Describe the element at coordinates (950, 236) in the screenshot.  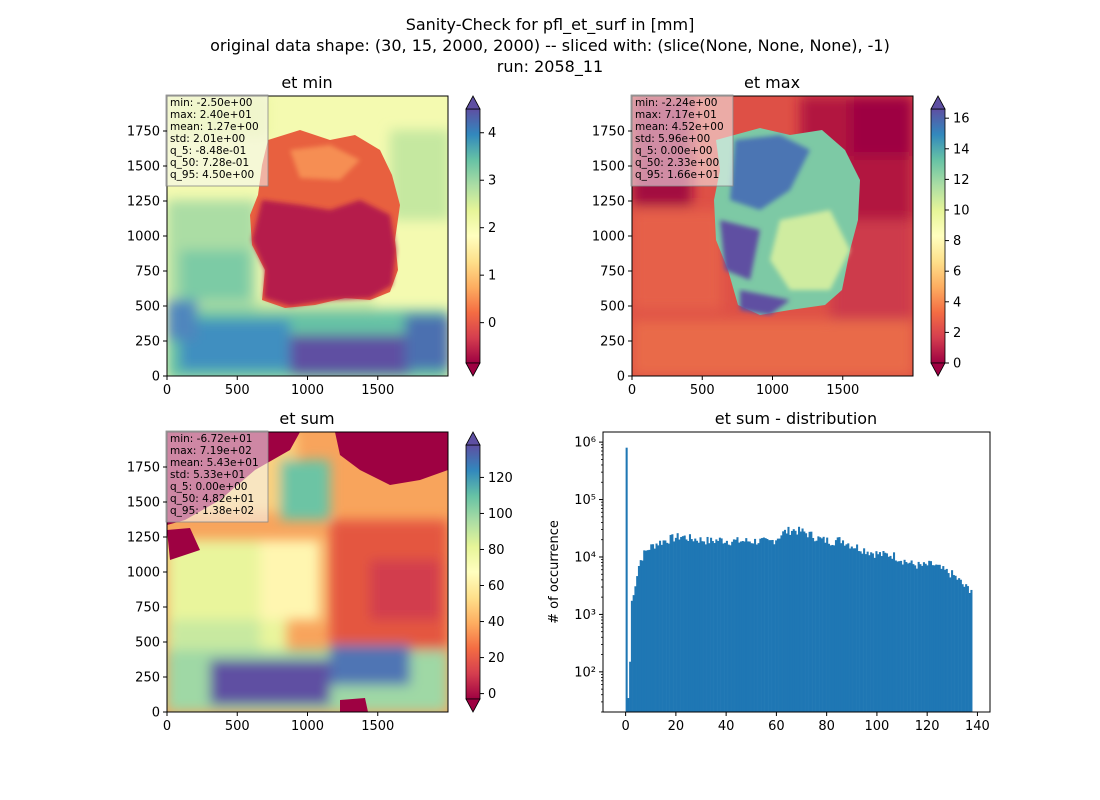
I see `colorbar-et-max: 0 2 4 6 8 10 12 14 16` at that location.